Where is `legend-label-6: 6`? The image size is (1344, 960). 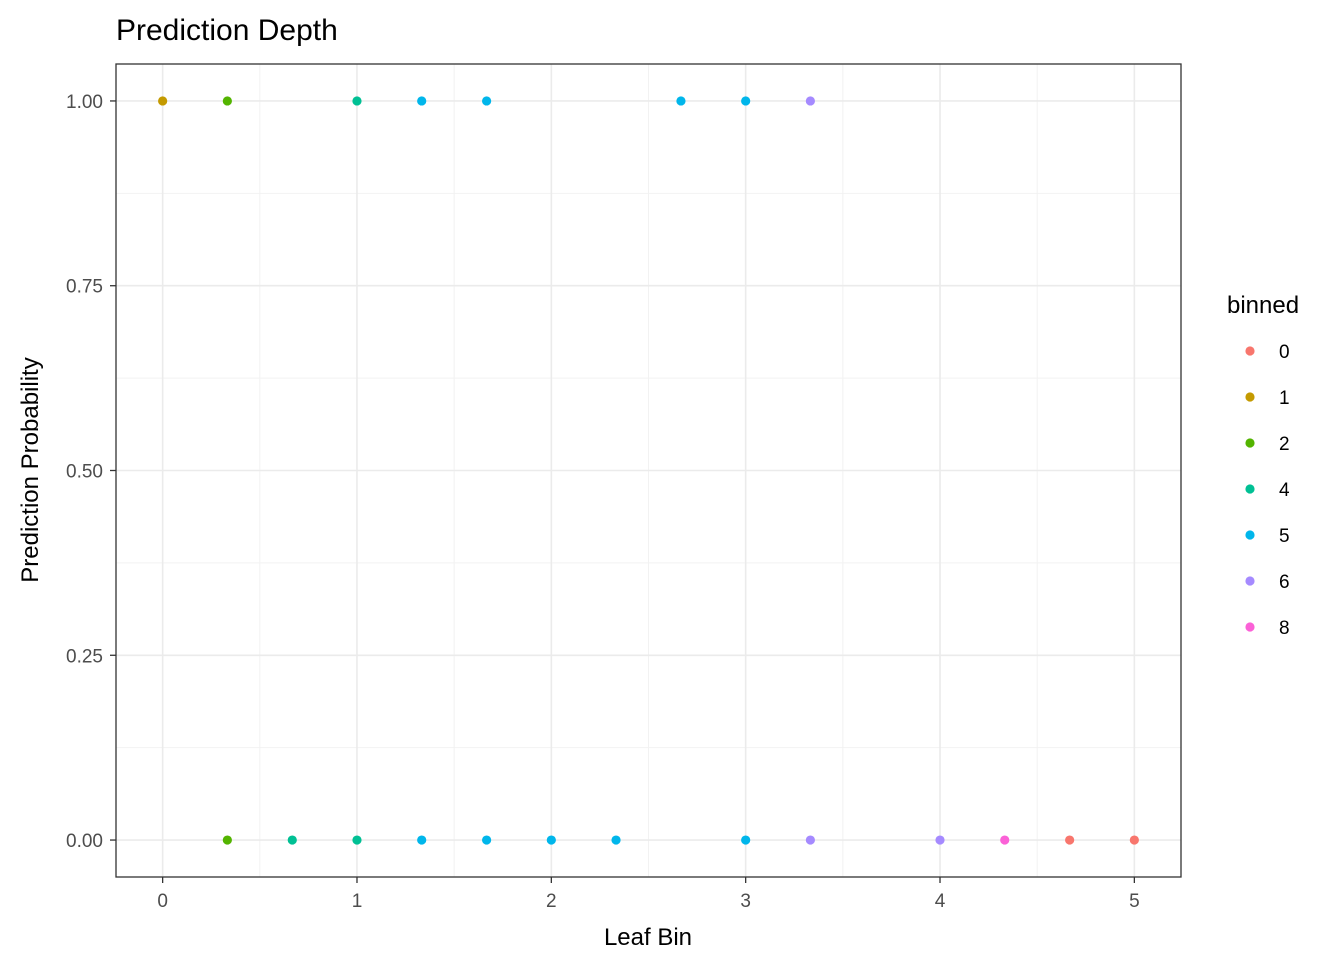
legend-label-6: 6 is located at coordinates (1284, 582).